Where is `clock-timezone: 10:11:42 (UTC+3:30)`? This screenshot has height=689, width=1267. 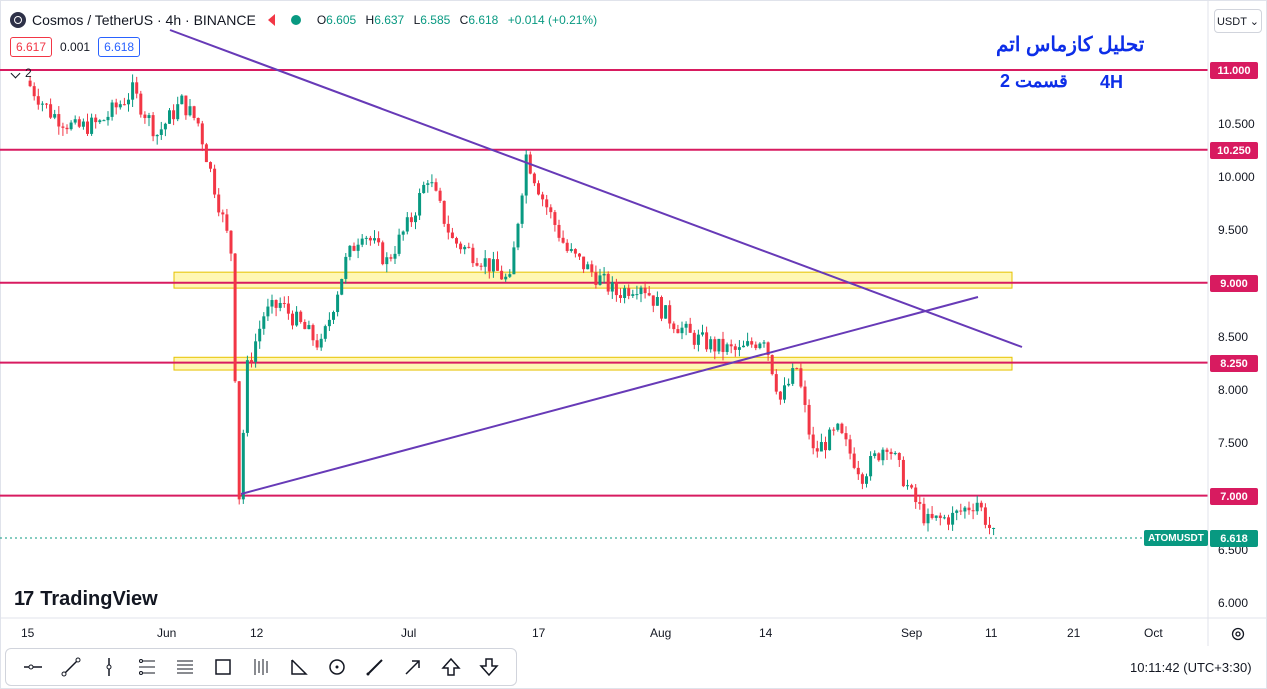
clock-timezone: 10:11:42 (UTC+3:30) is located at coordinates (1191, 667).